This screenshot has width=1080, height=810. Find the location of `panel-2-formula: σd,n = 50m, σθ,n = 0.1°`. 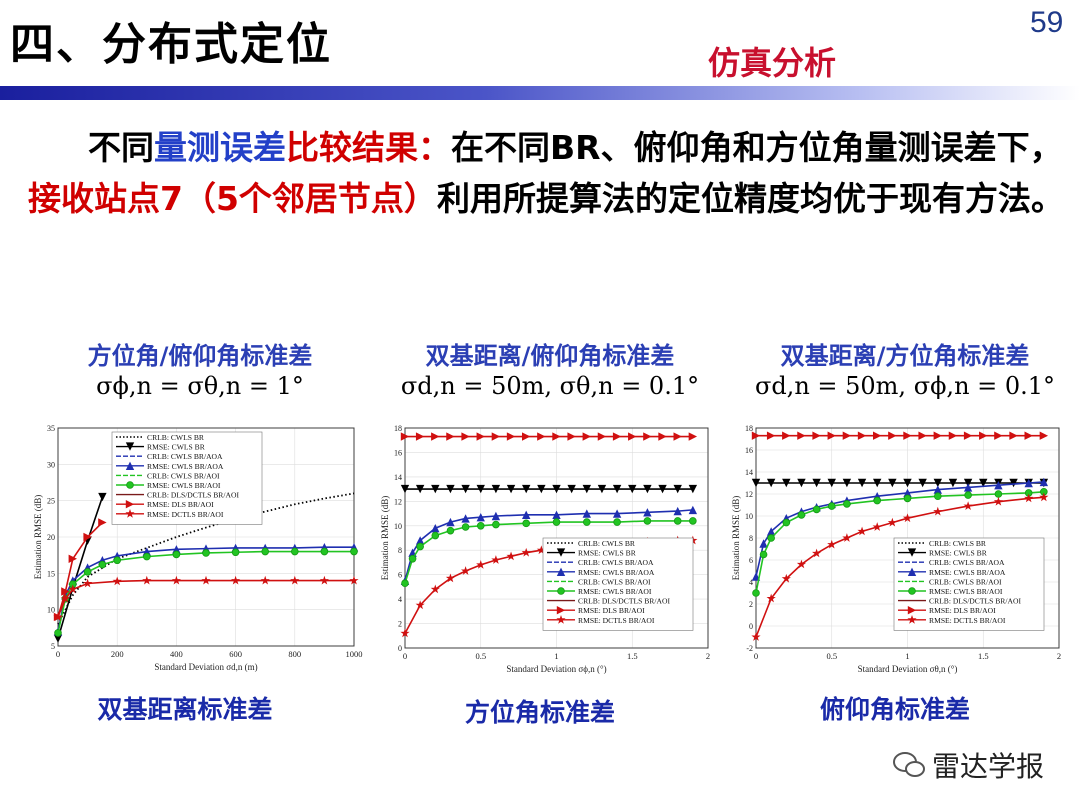

panel-2-formula: σd,n = 50m, σθ,n = 0.1° is located at coordinates (550, 386).